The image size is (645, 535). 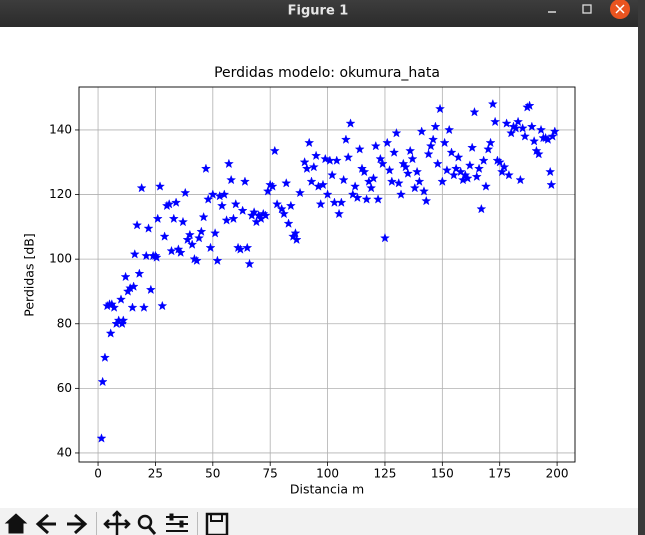 I want to click on back-button, so click(x=45, y=524).